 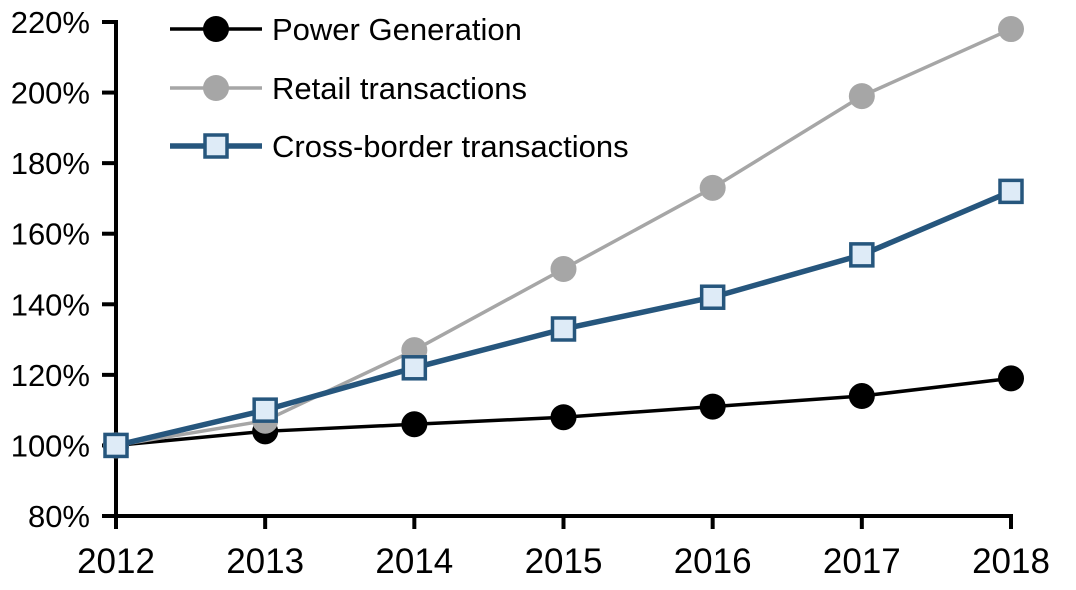 I want to click on x-tick-label: 2016, so click(x=713, y=561).